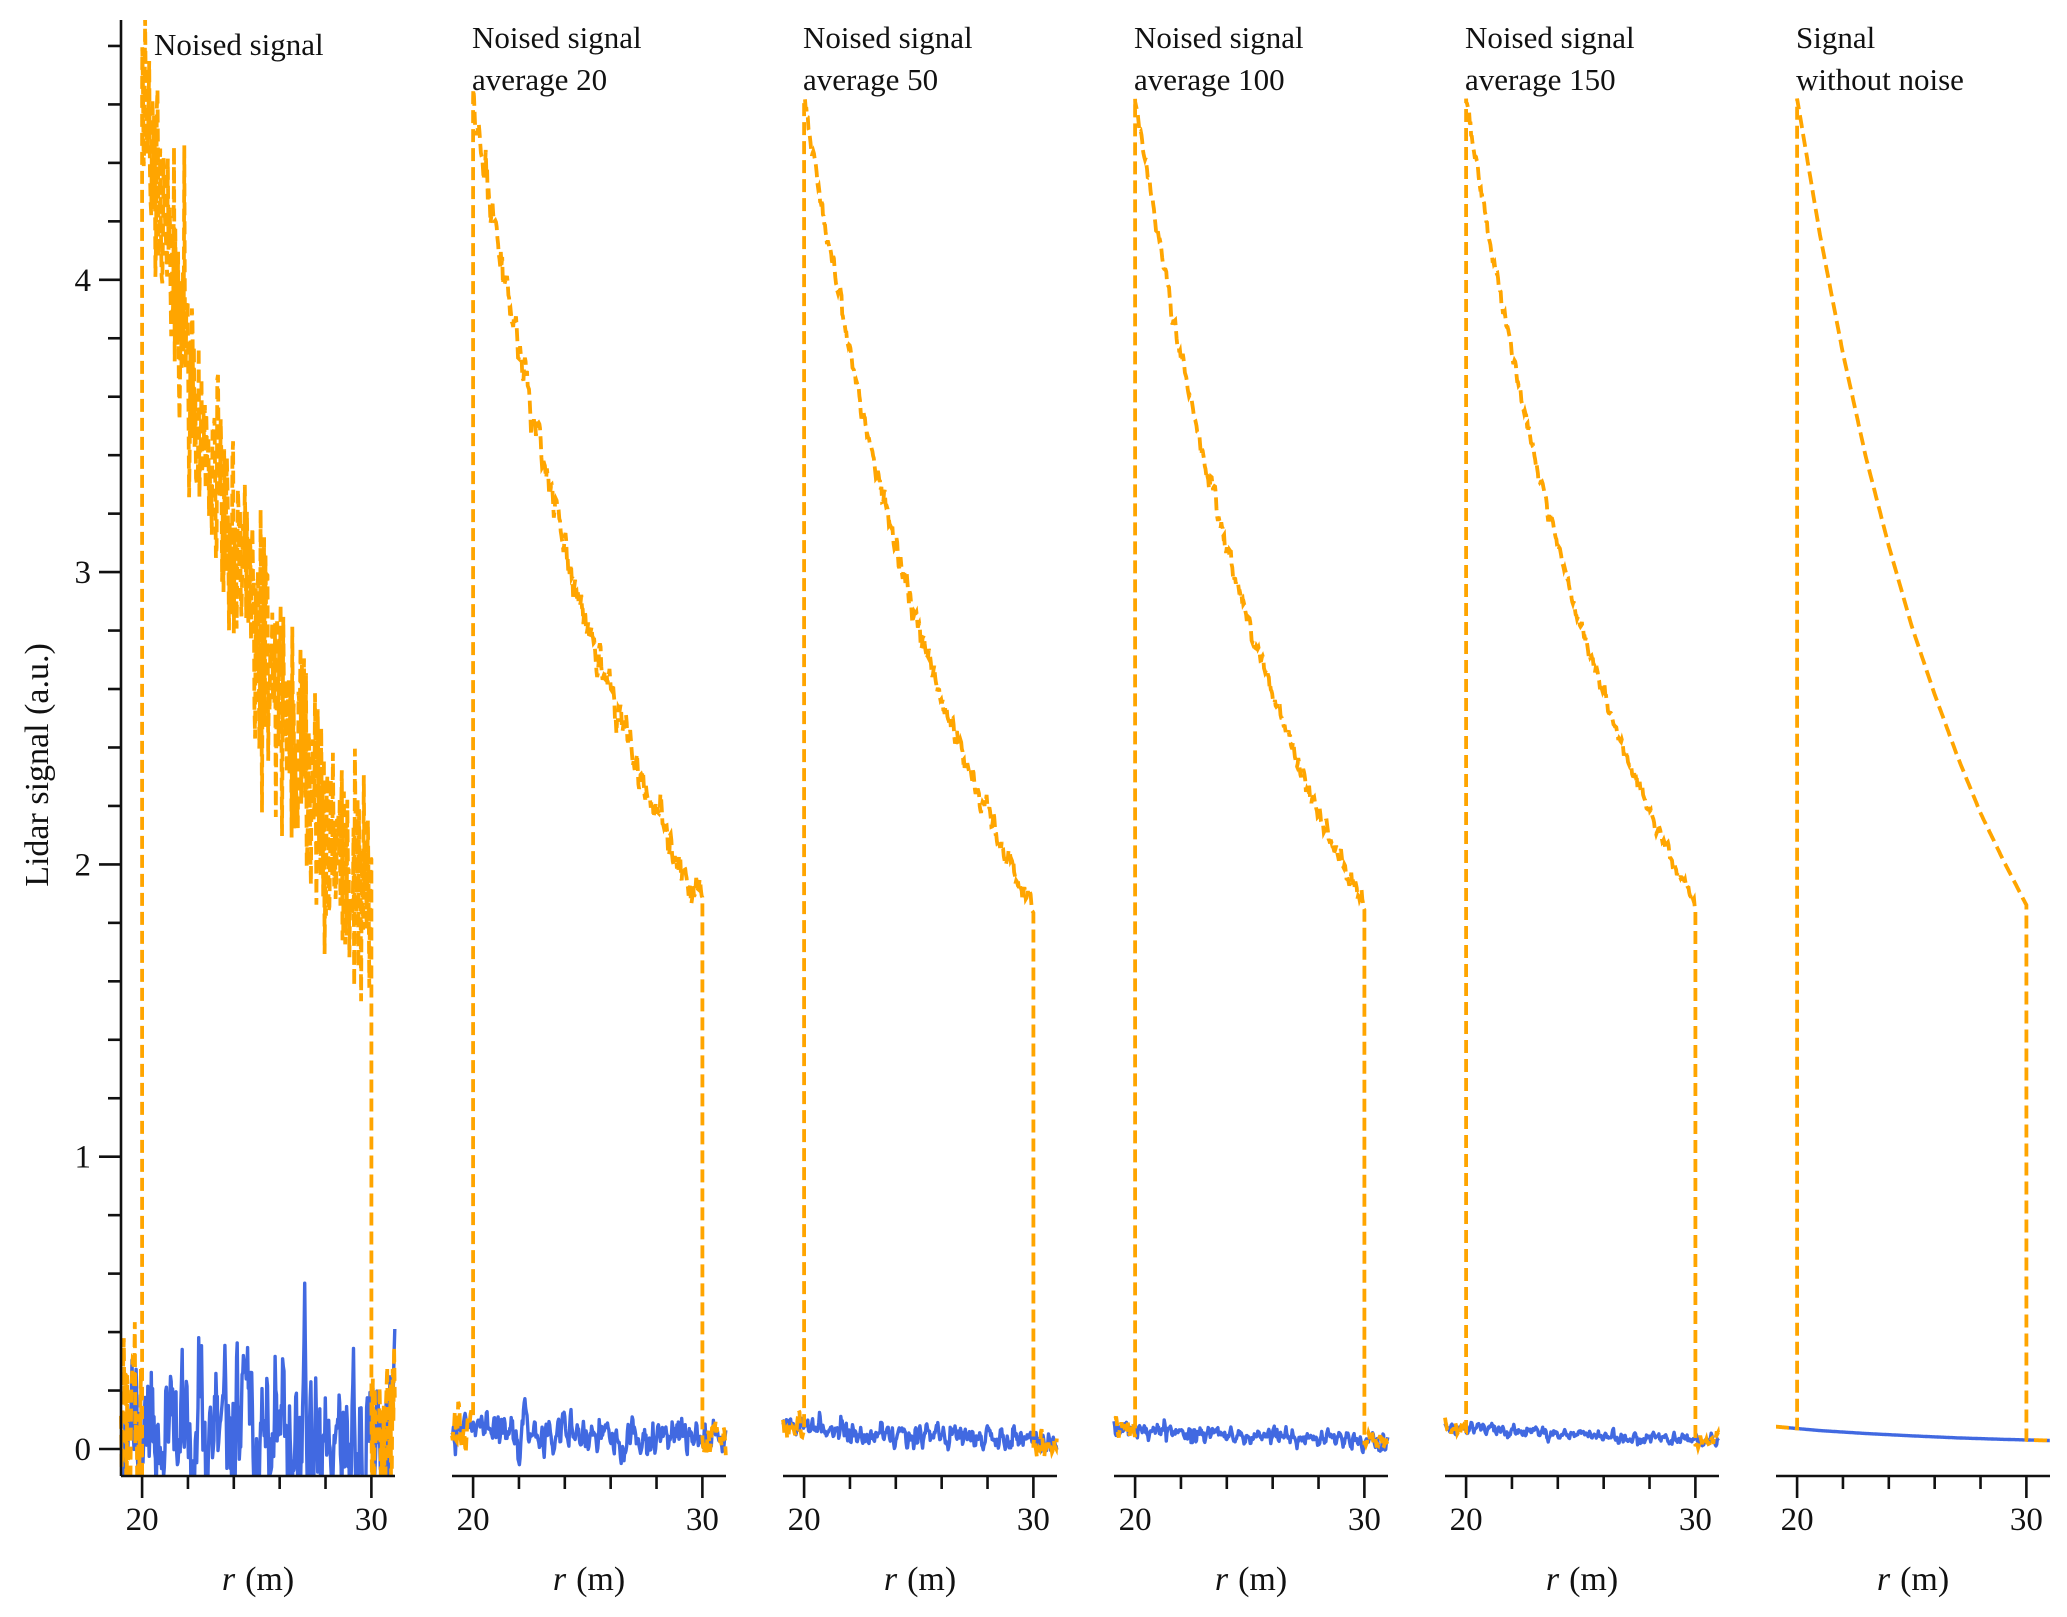  I want to click on panel-title: Signal, so click(1835, 37).